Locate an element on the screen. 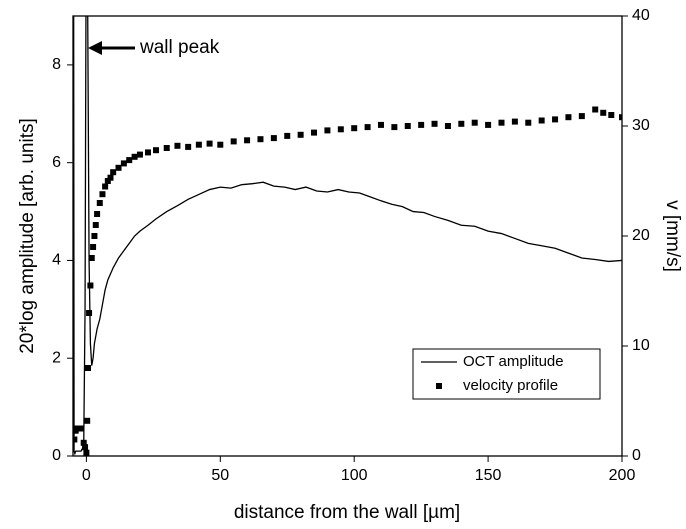 Image resolution: width=686 pixels, height=529 pixels. y2-axis-label: v [mm/s] is located at coordinates (672, 236).